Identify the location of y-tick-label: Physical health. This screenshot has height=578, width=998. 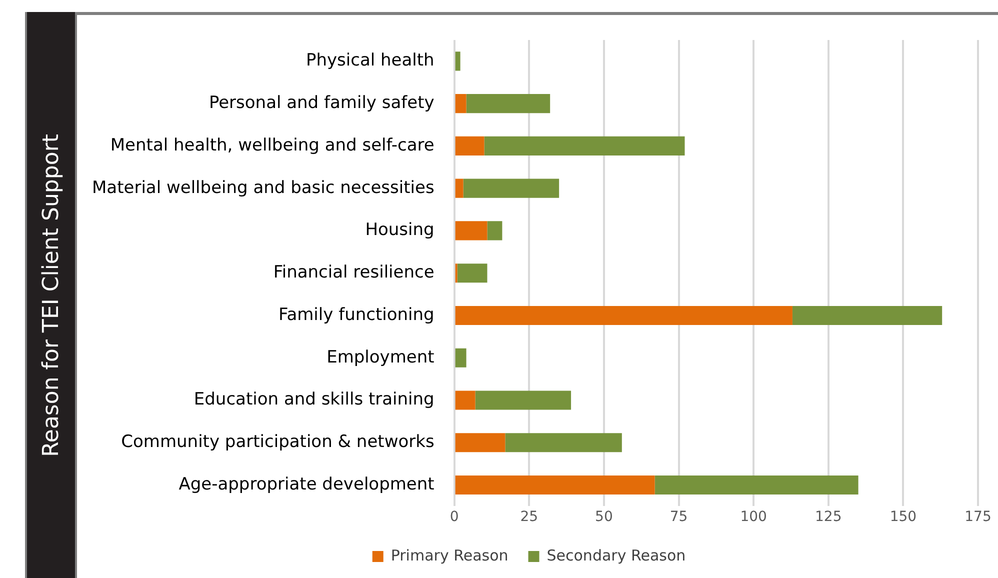
(370, 60).